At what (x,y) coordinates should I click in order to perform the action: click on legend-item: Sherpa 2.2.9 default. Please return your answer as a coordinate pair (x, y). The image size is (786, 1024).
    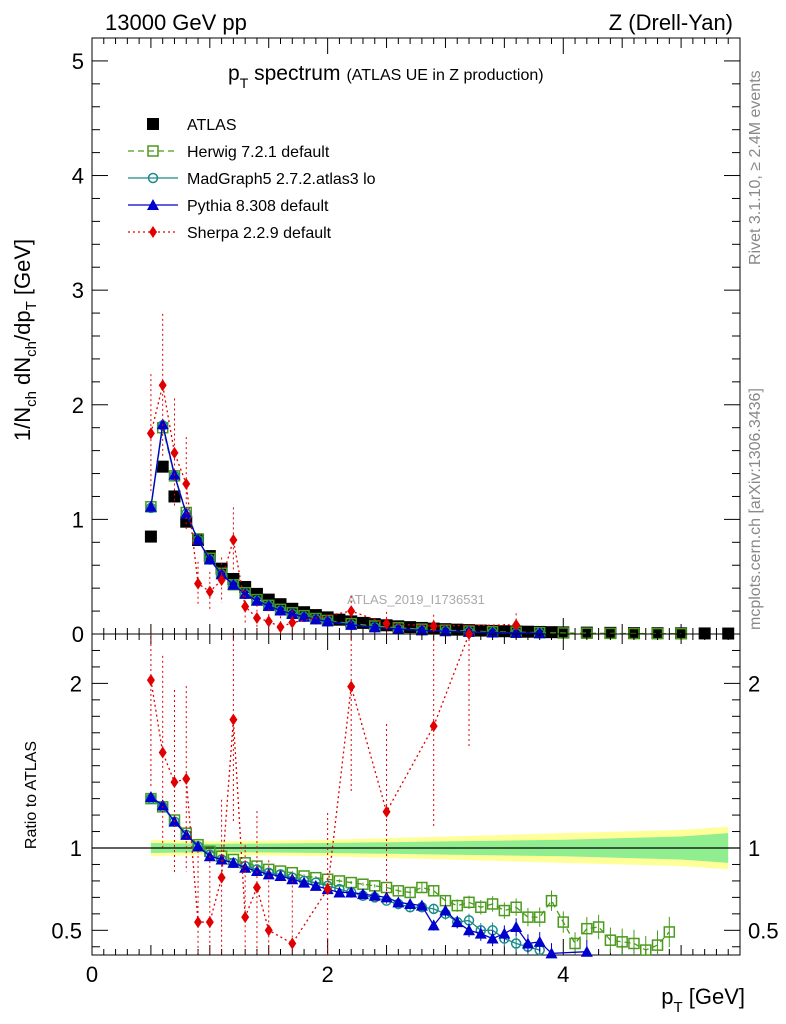
    Looking at the image, I should click on (230, 233).